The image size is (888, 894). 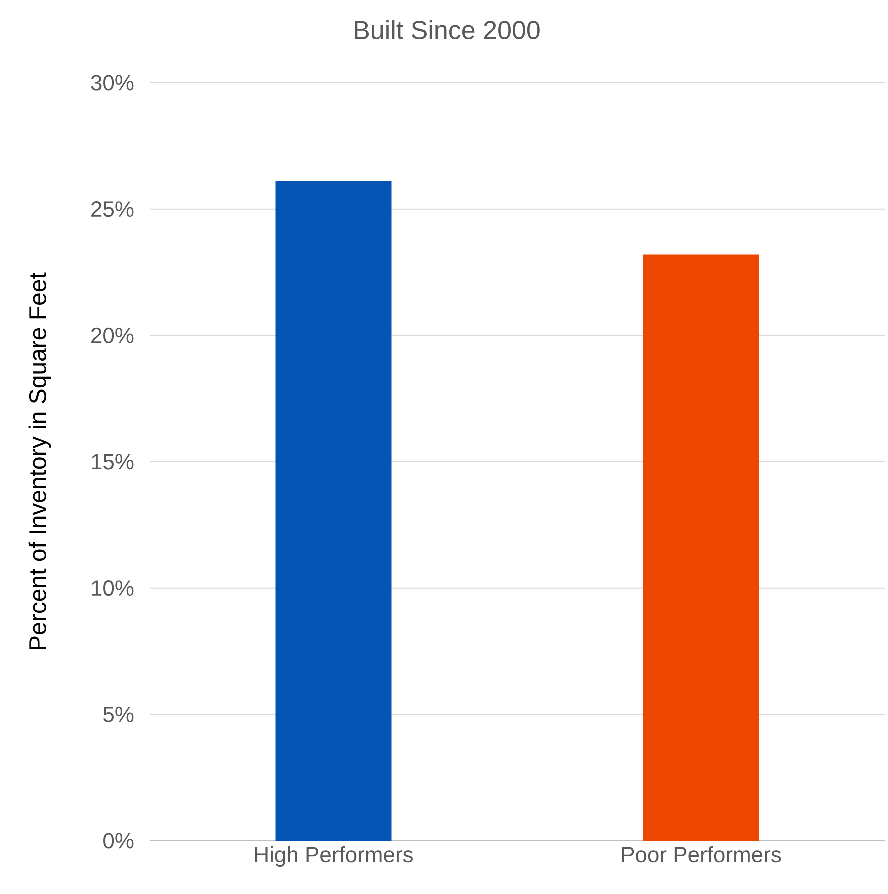 What do you see at coordinates (40, 461) in the screenshot?
I see `y-axis-title: Percent of Inventory in Square Feet` at bounding box center [40, 461].